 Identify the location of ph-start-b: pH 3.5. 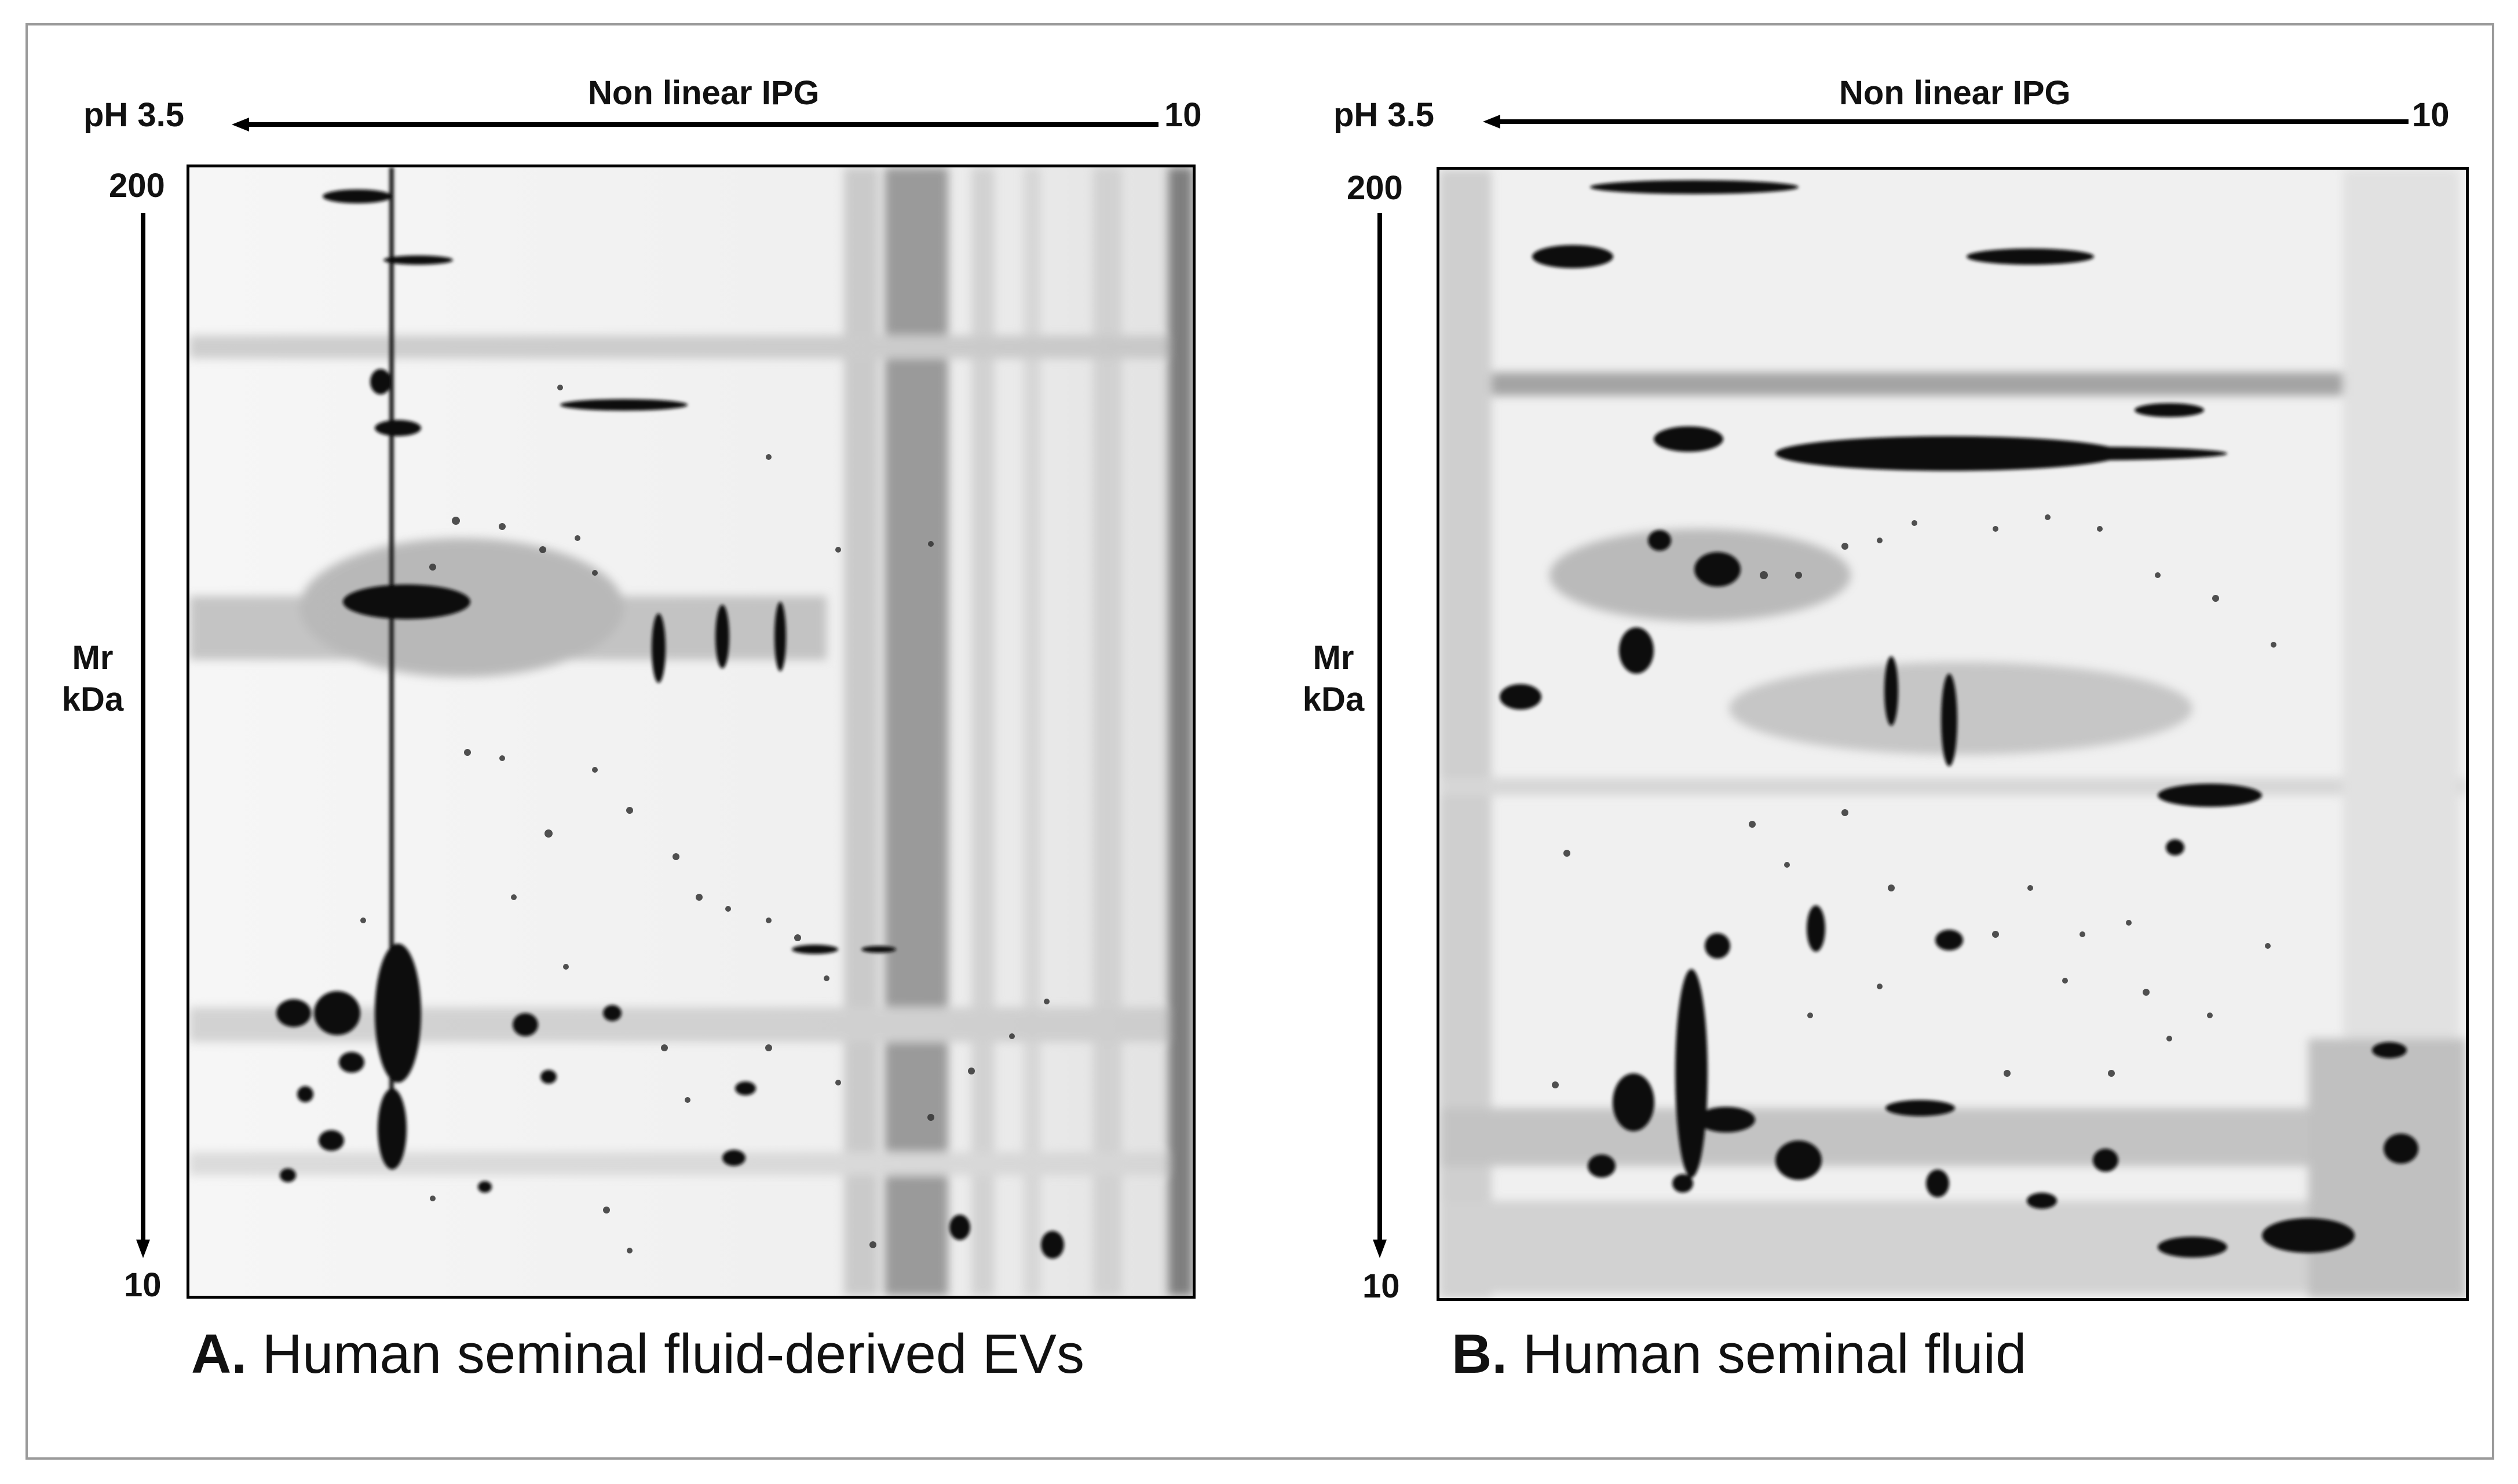
(1384, 115).